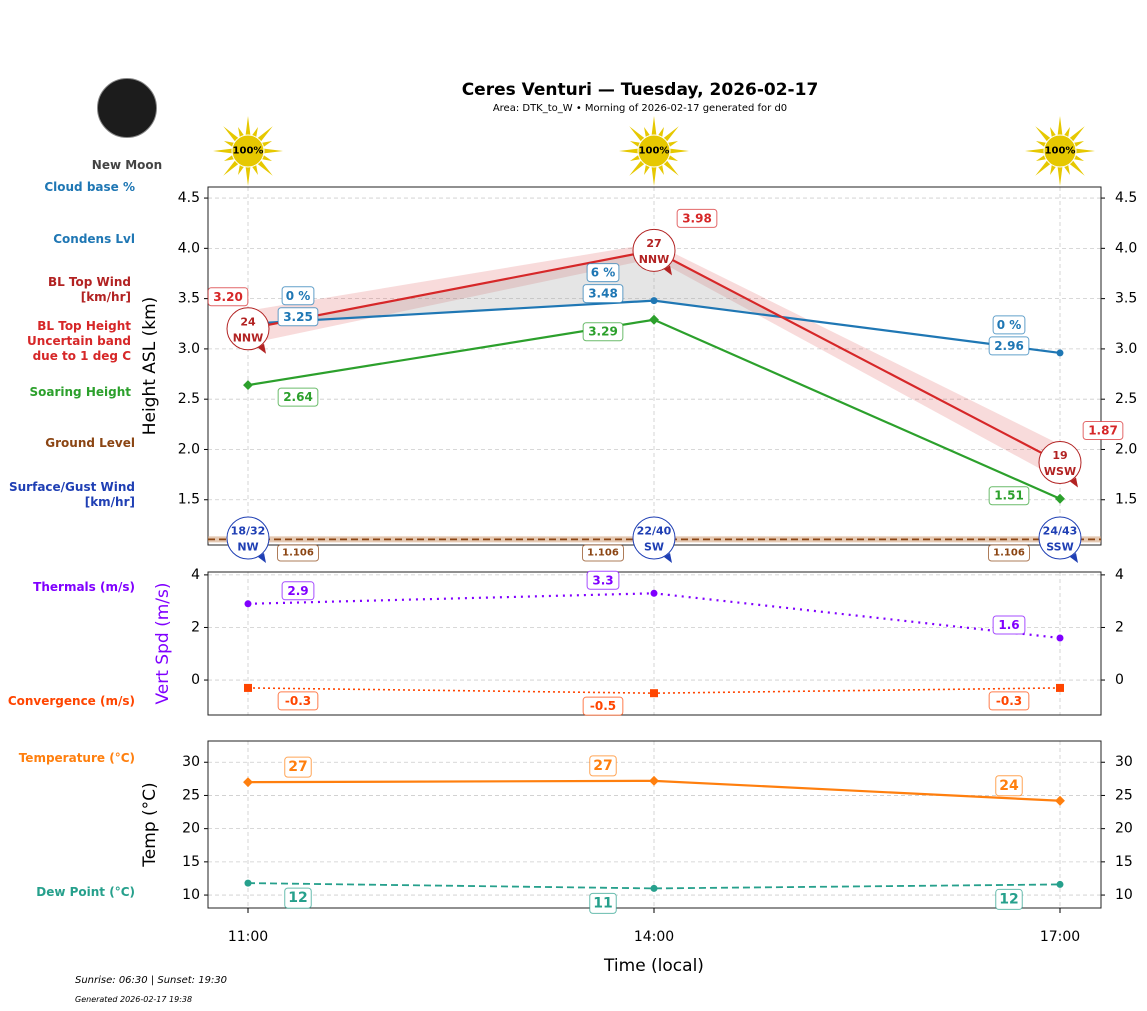  What do you see at coordinates (89, 187) in the screenshot?
I see `label-cloud-base-pct: Cloud base %` at bounding box center [89, 187].